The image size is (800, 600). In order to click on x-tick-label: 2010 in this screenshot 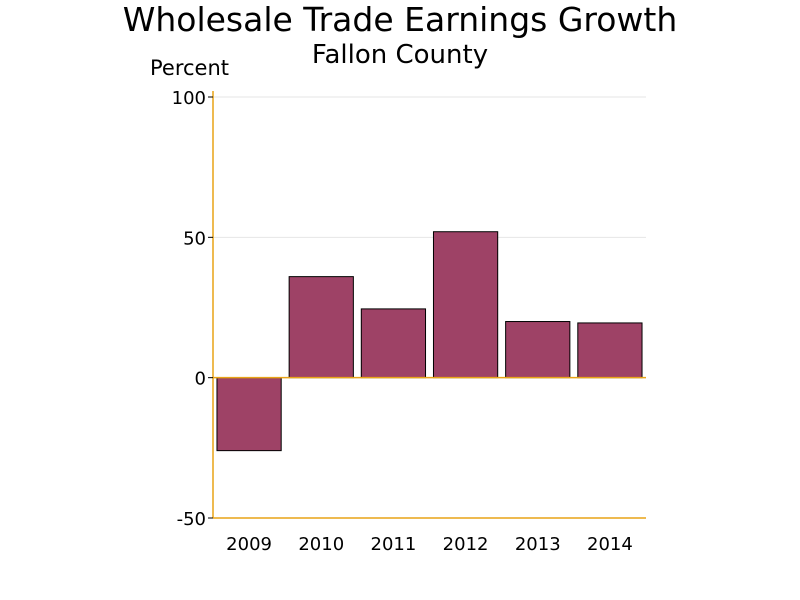, I will do `click(321, 544)`.